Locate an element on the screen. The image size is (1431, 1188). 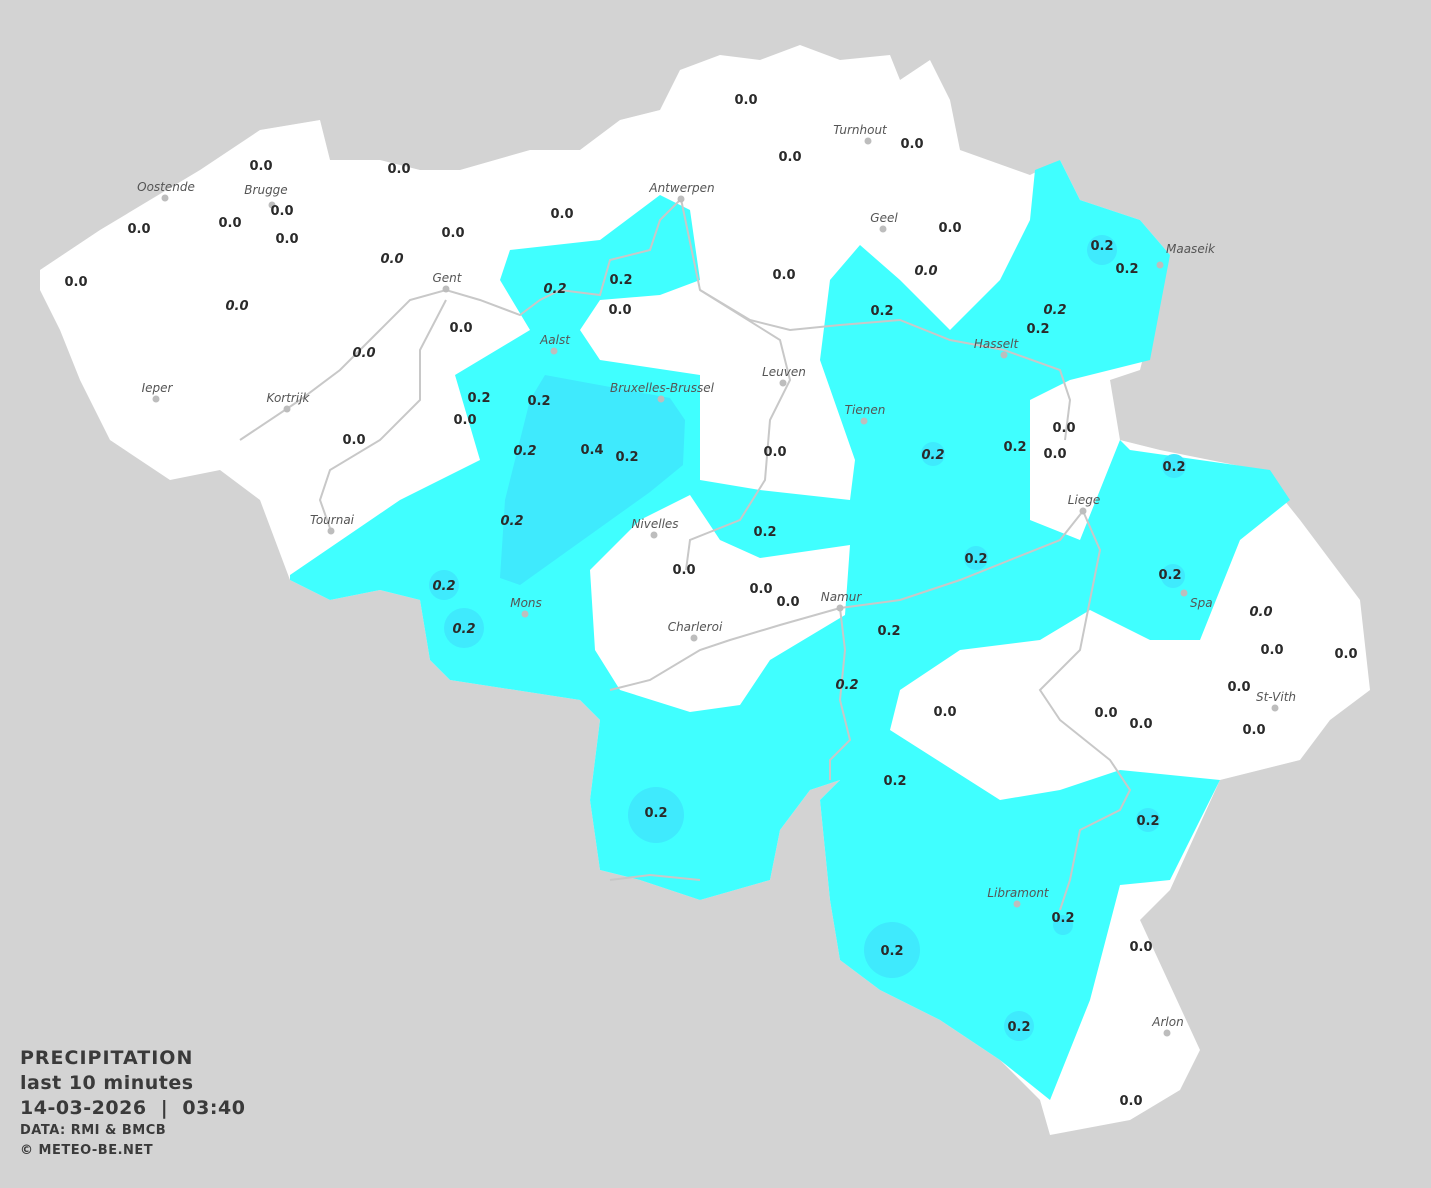
city-label: Geel is located at coordinates (884, 218).